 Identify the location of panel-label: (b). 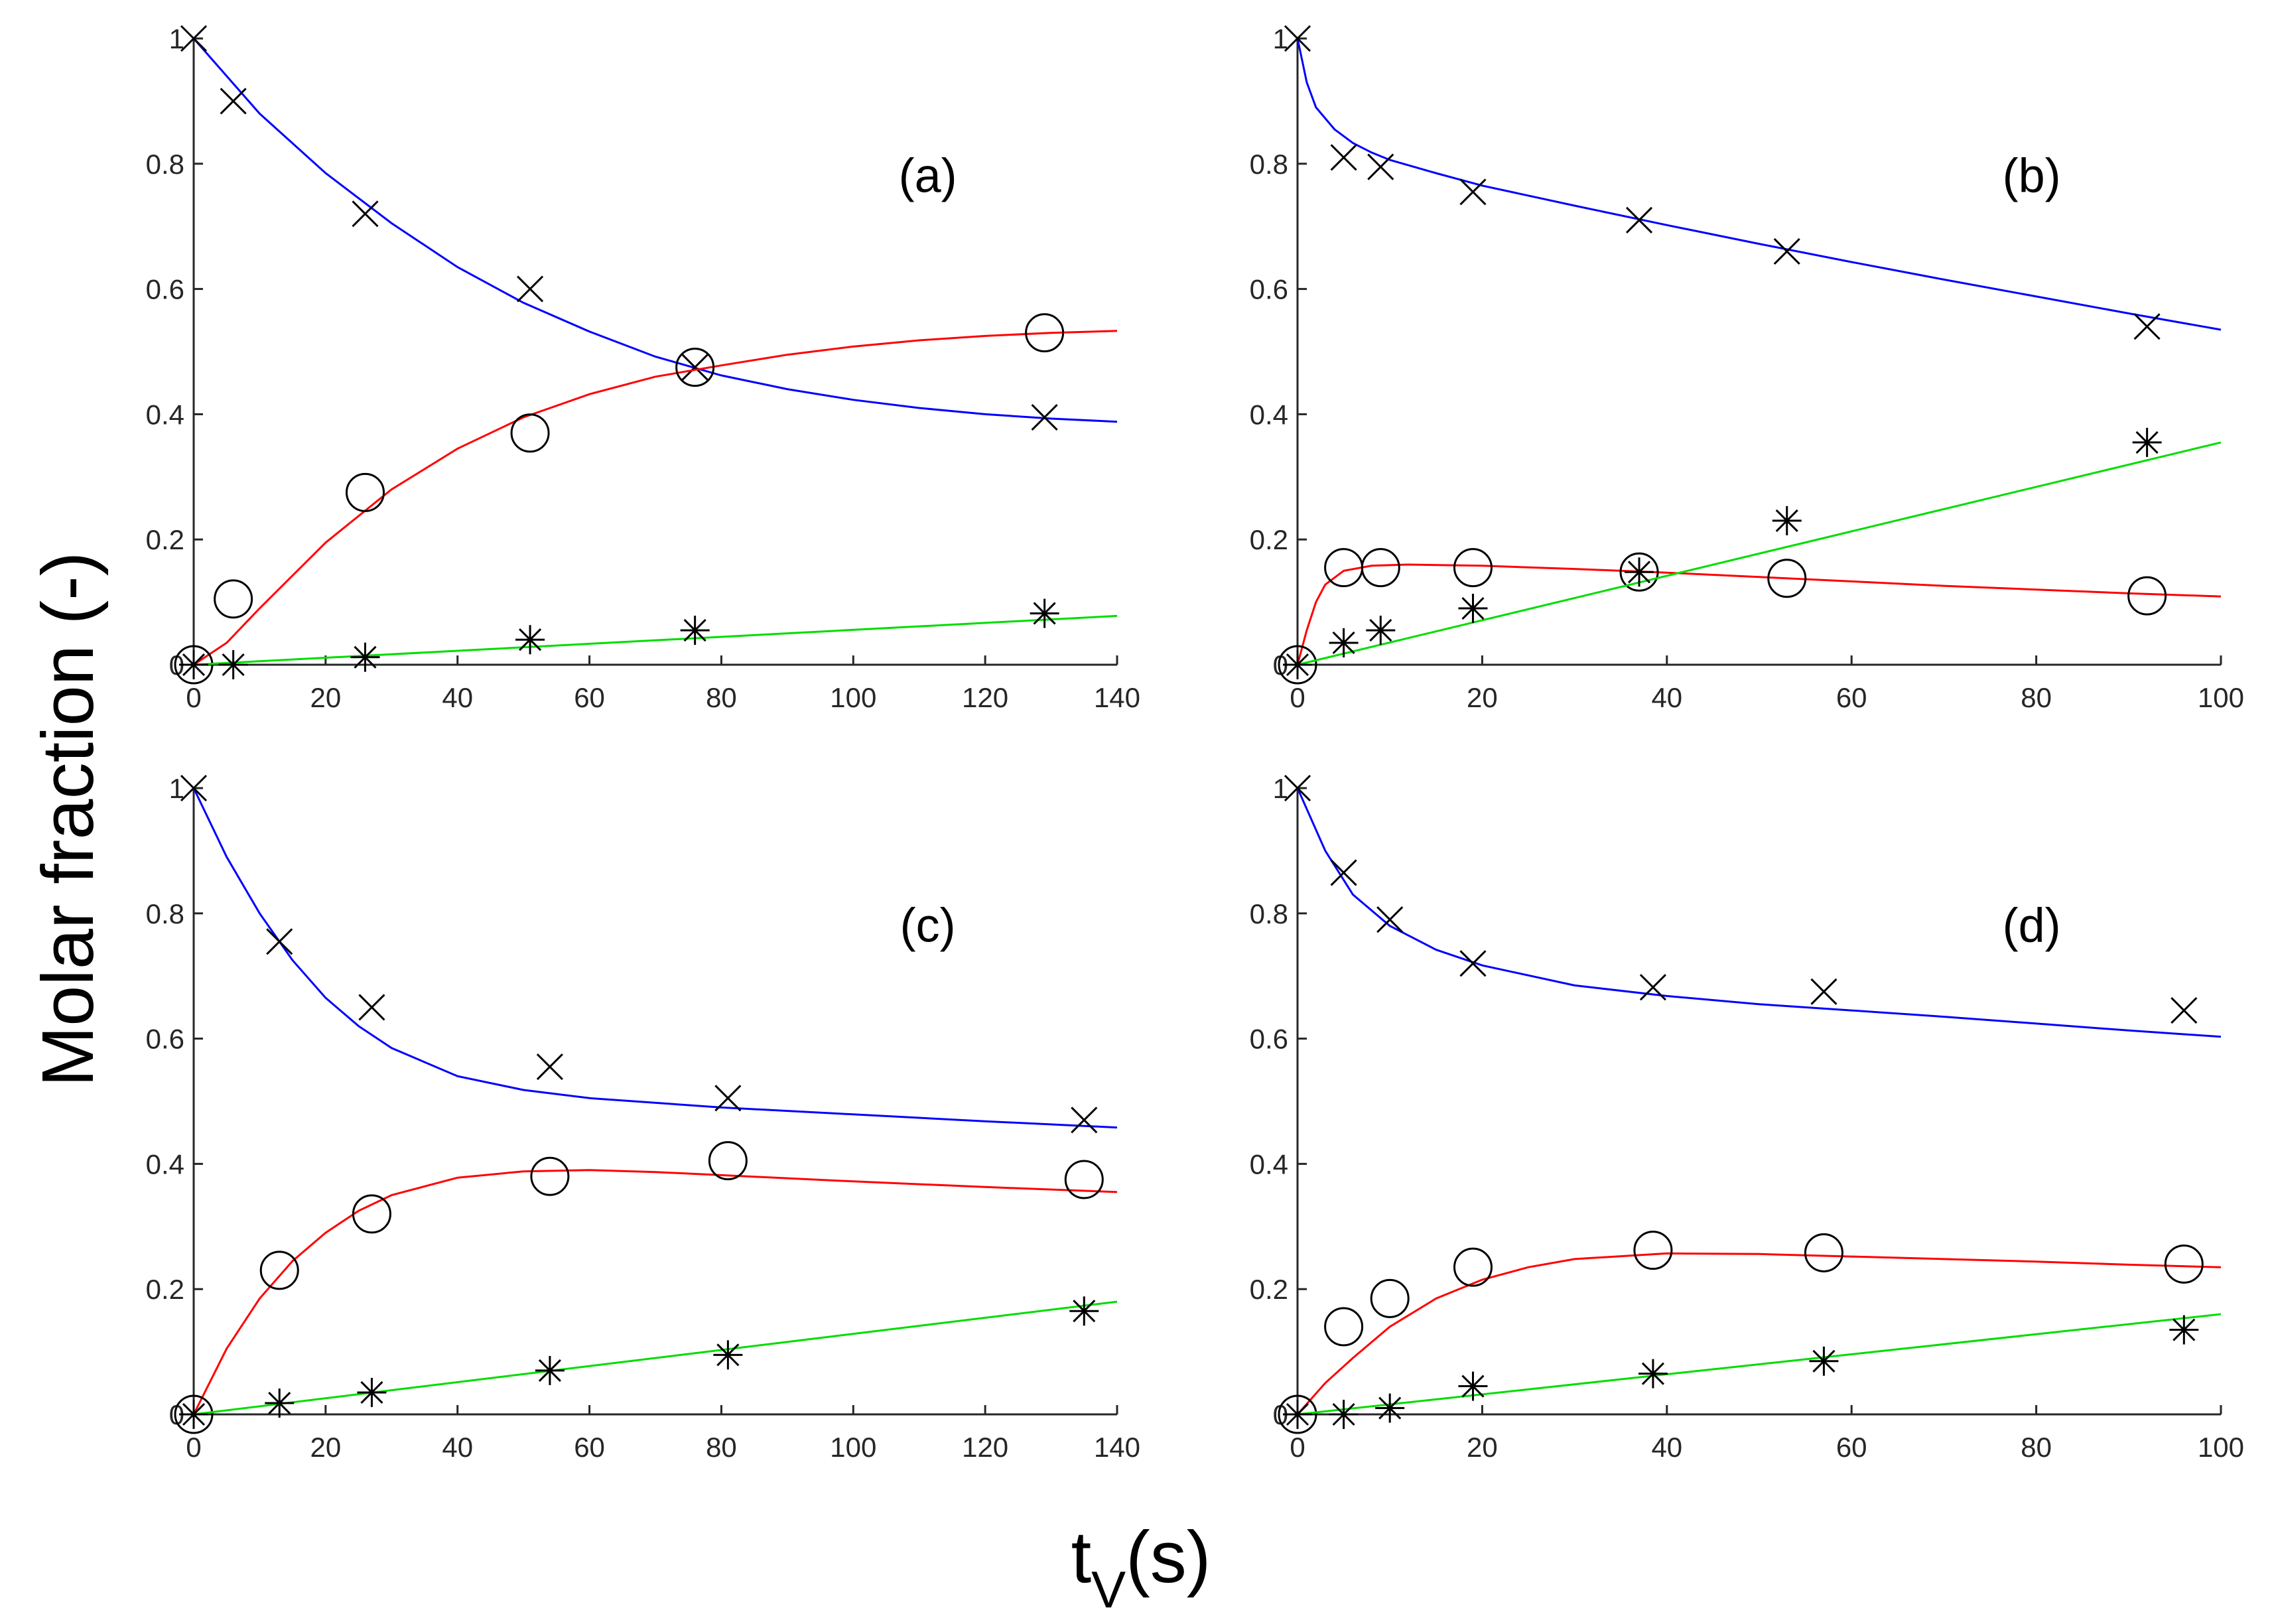
(2032, 175).